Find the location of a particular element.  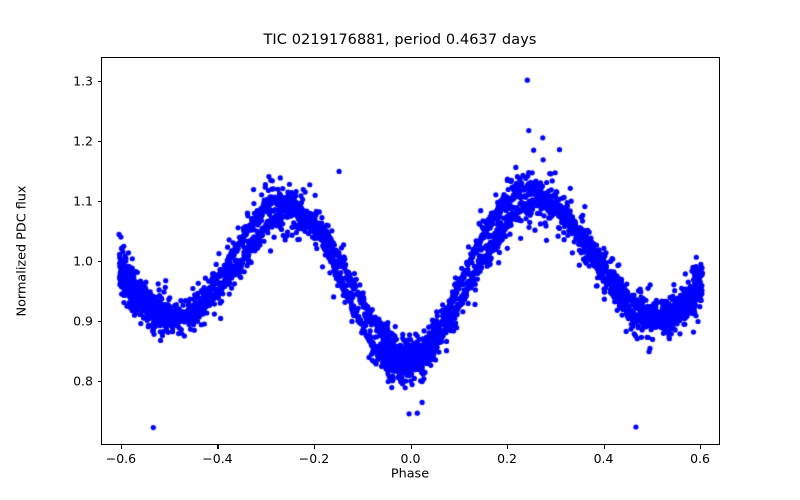

x-tick-label: −0.6 is located at coordinates (121, 458).